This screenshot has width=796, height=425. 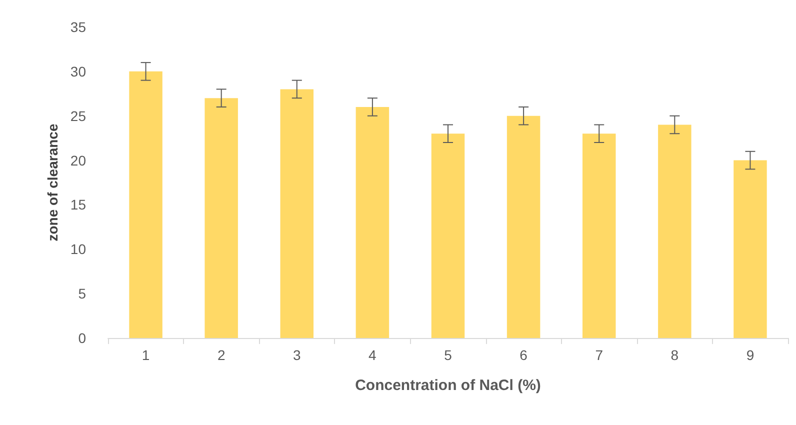 What do you see at coordinates (78, 71) in the screenshot?
I see `y-tick-label: 30` at bounding box center [78, 71].